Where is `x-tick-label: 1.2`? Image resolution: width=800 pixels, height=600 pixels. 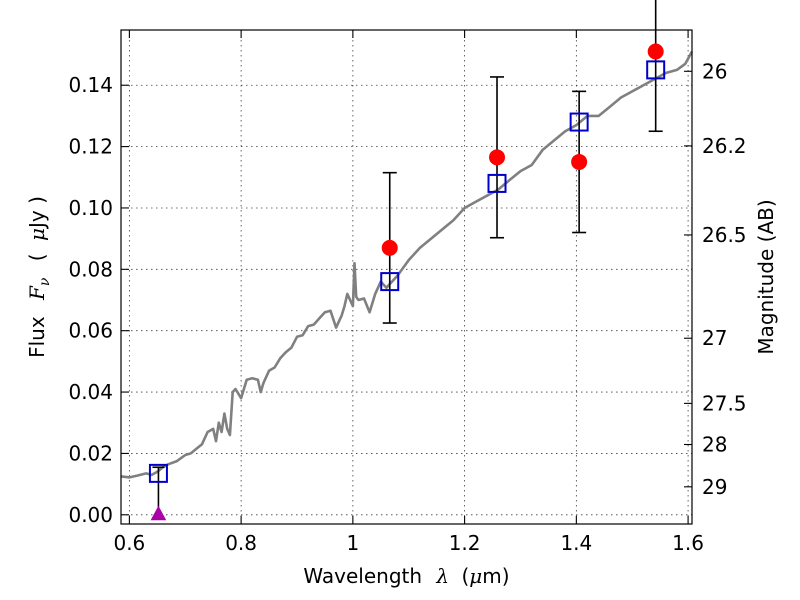 x-tick-label: 1.2 is located at coordinates (465, 543).